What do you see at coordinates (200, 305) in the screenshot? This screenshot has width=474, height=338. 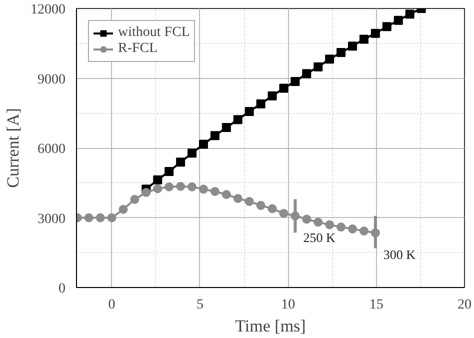 I see `x-tick-label: 5` at bounding box center [200, 305].